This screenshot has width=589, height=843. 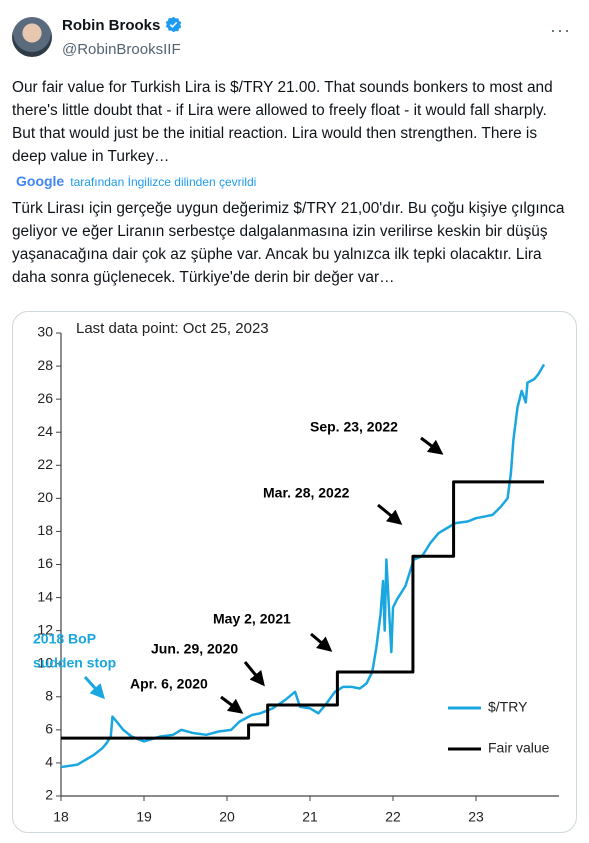 I want to click on x-tick-label: 18, so click(x=61, y=817).